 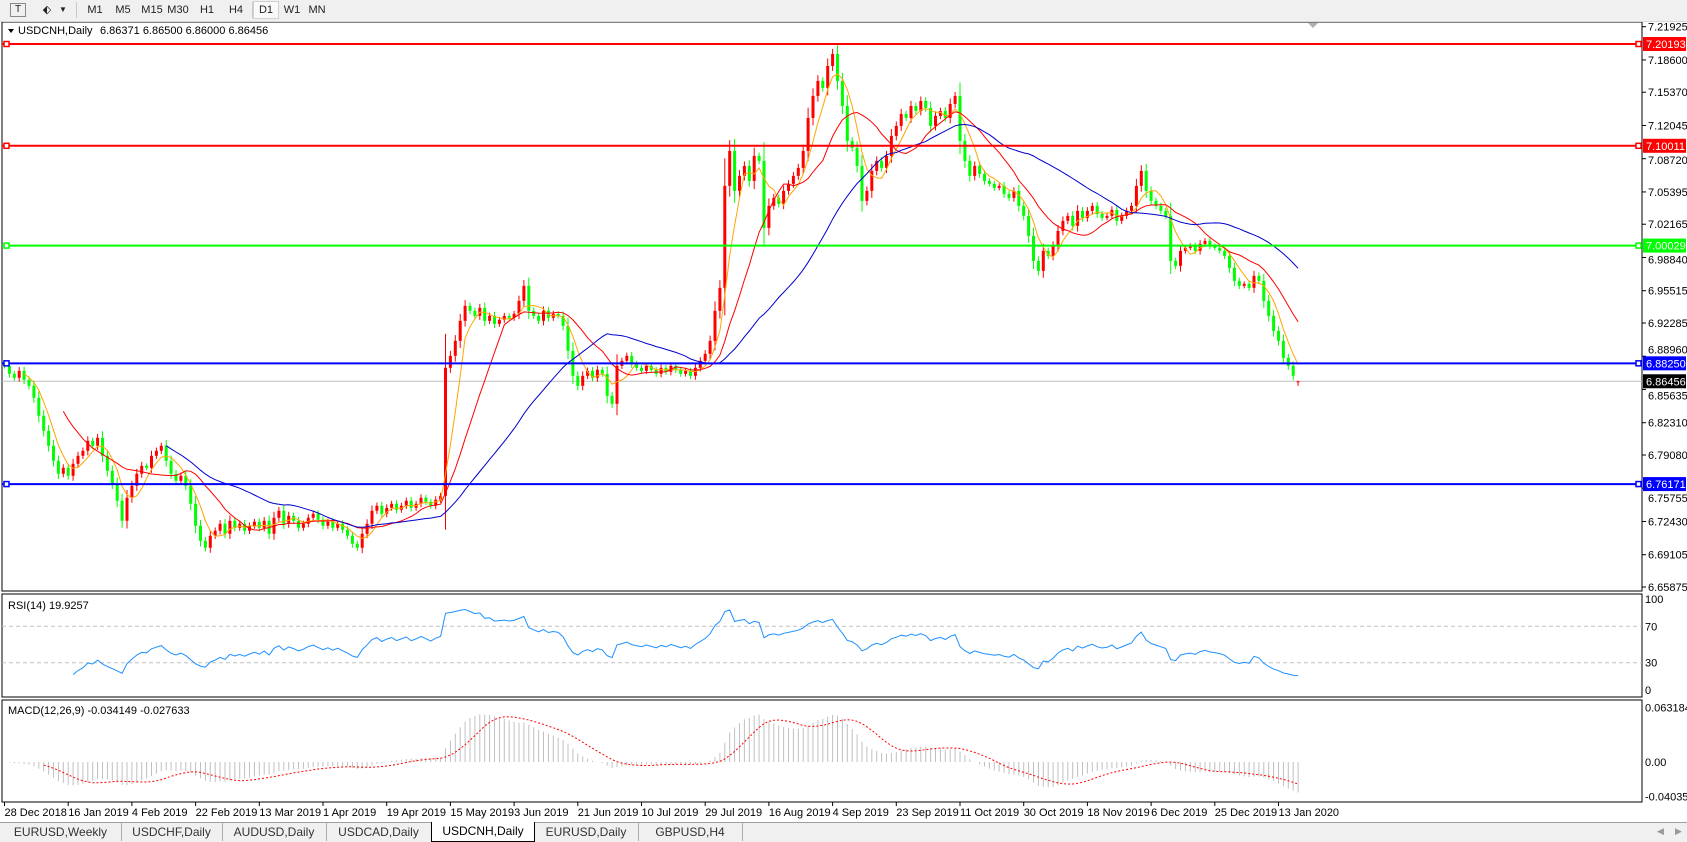 What do you see at coordinates (586, 832) in the screenshot?
I see `tab-eurusd-daily: EURUSD,Daily` at bounding box center [586, 832].